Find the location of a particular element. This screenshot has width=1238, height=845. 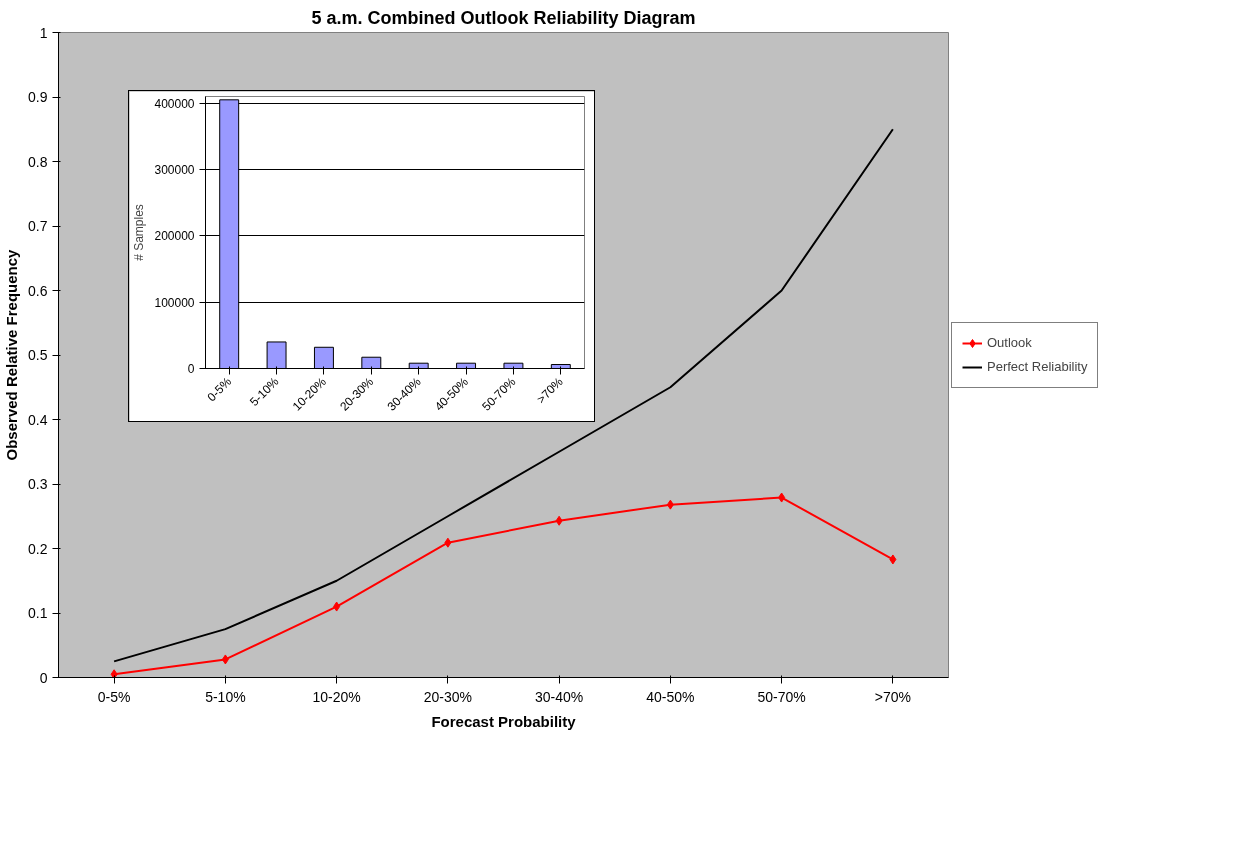

y-tick-label: 0.7 is located at coordinates (38, 226).